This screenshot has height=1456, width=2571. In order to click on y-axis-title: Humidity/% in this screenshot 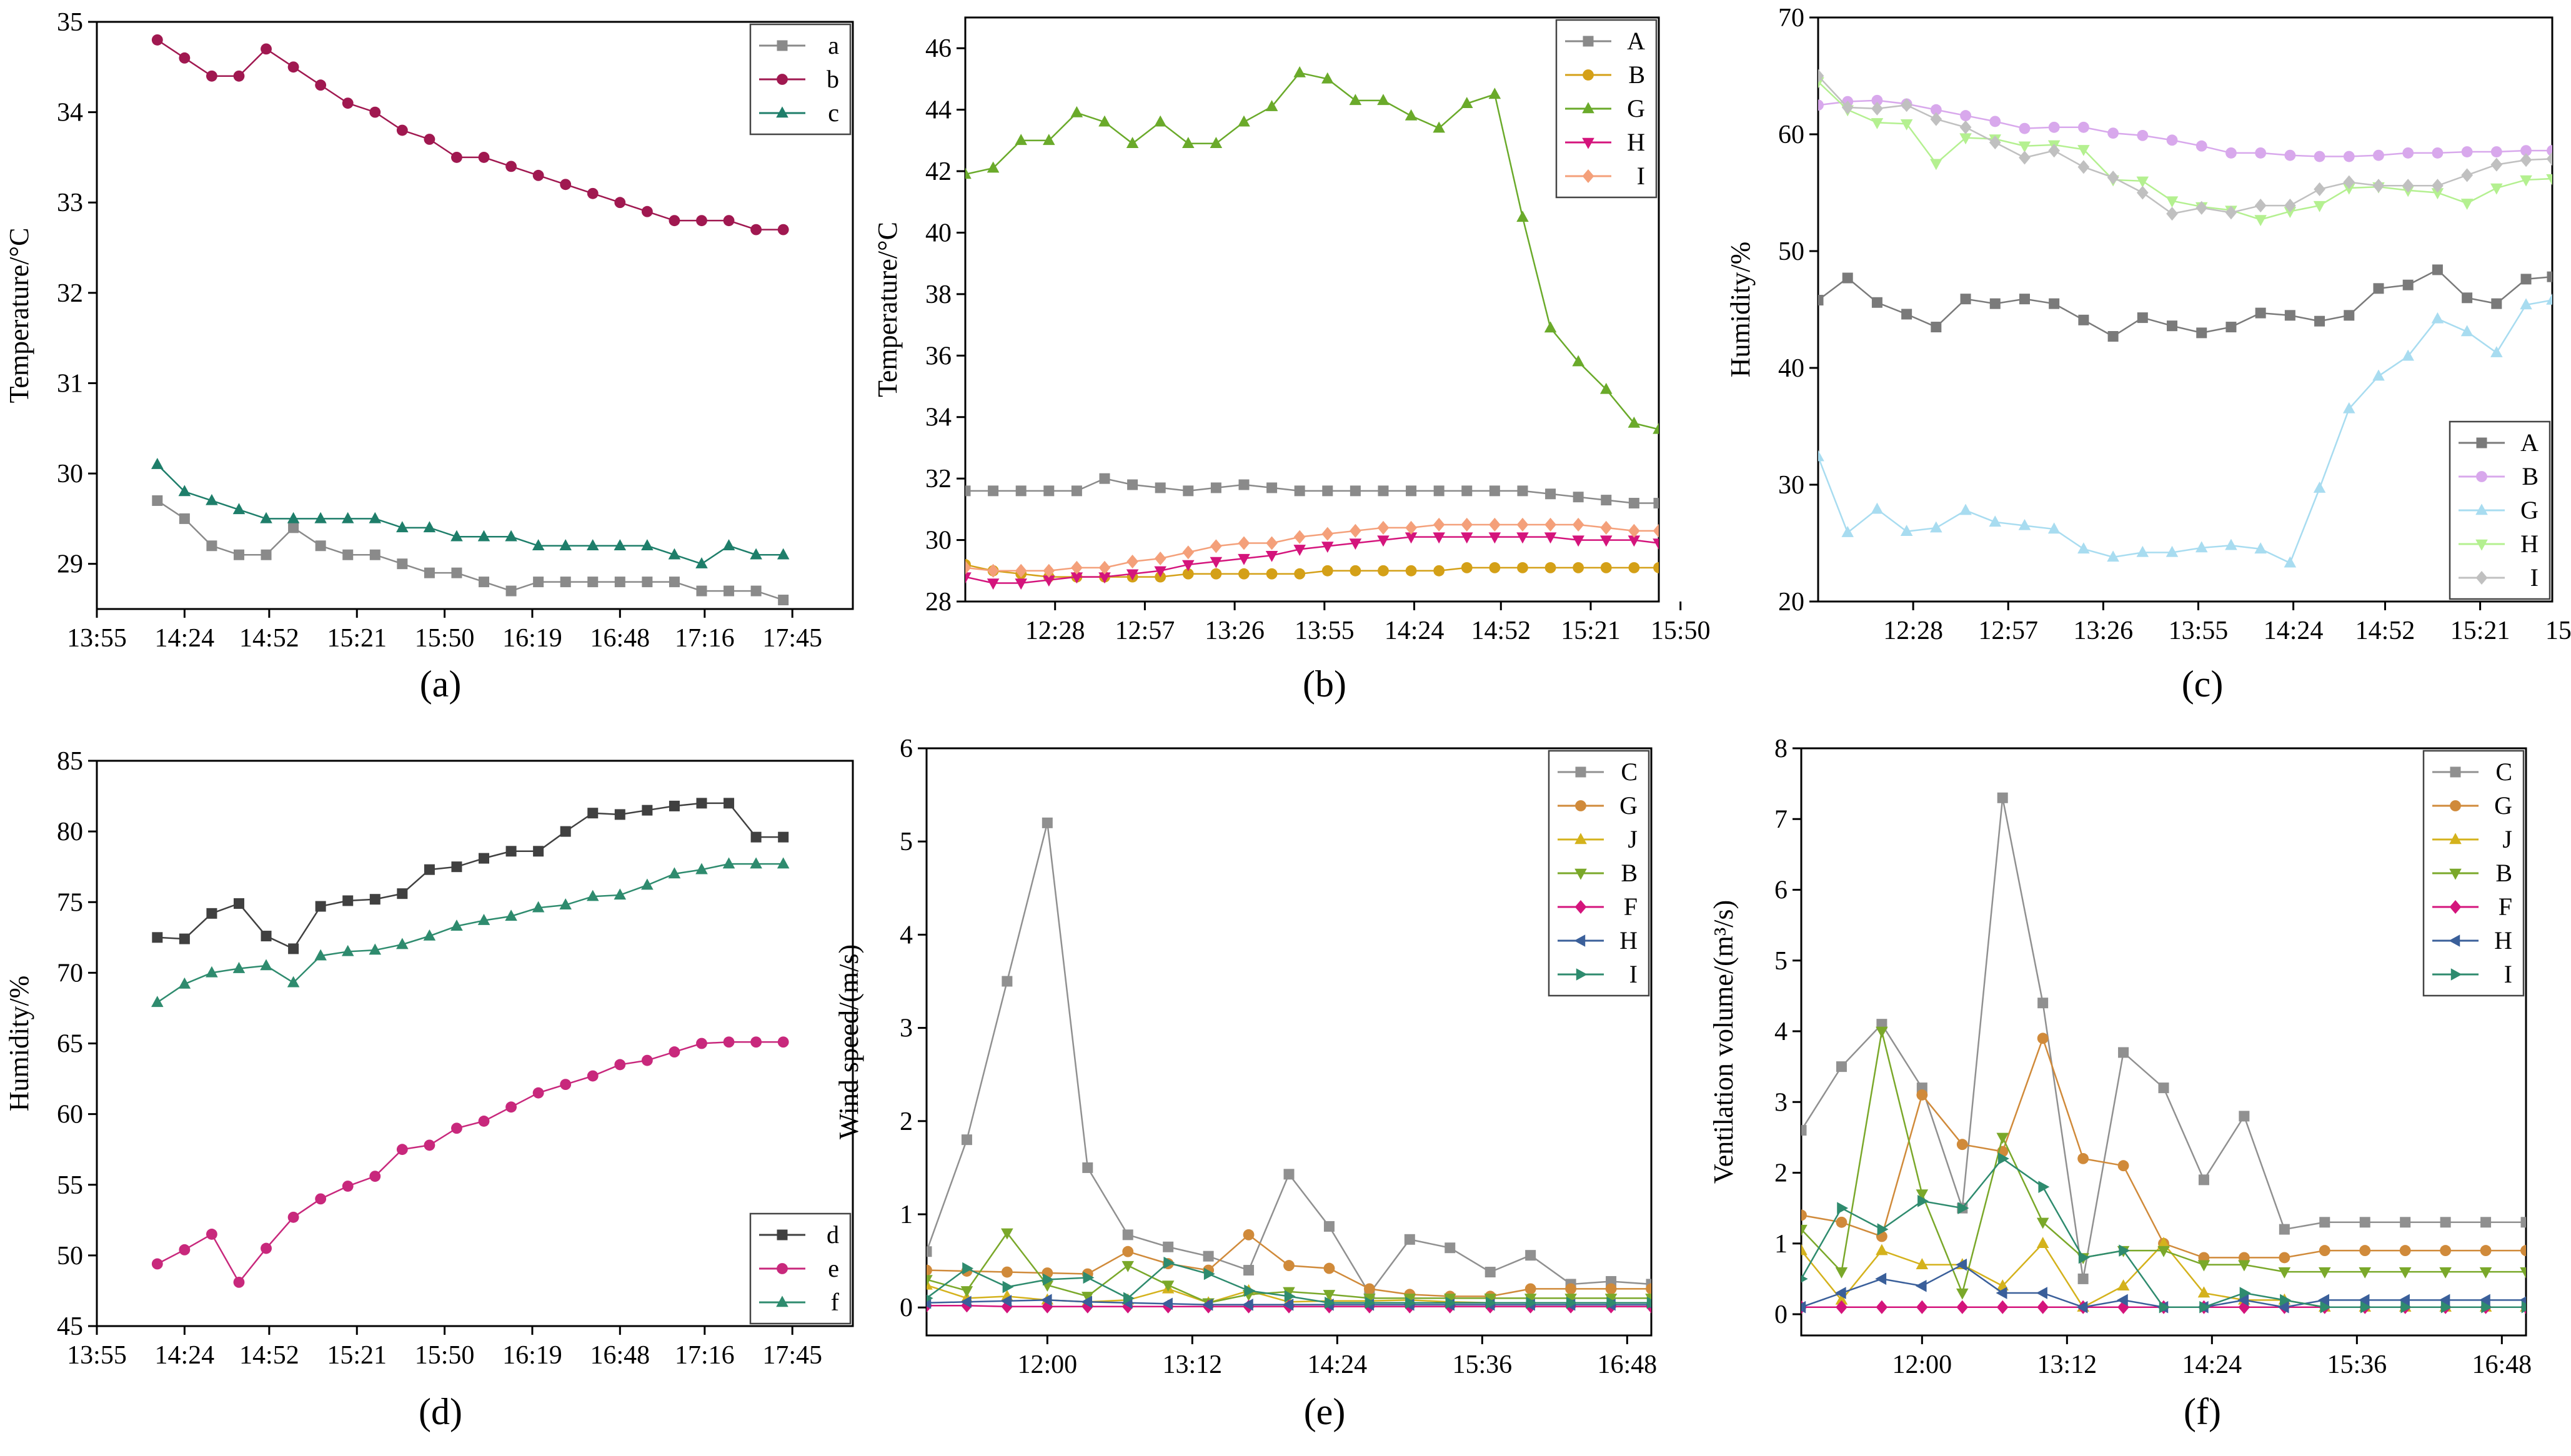, I will do `click(1740, 310)`.